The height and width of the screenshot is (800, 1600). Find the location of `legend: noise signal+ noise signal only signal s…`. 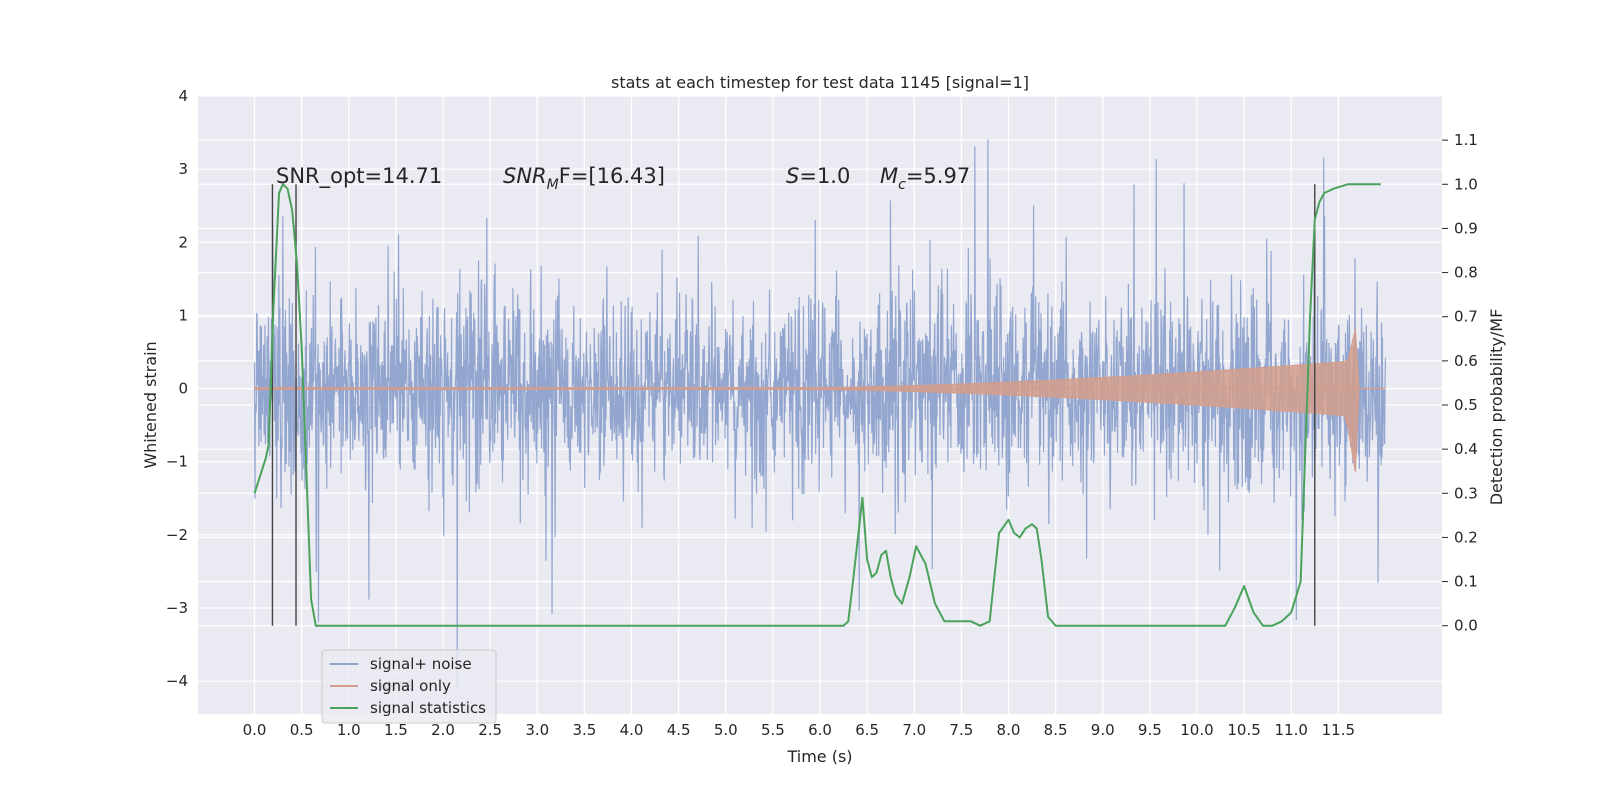

legend: noise signal+ noise signal only signal s… is located at coordinates (409, 686).